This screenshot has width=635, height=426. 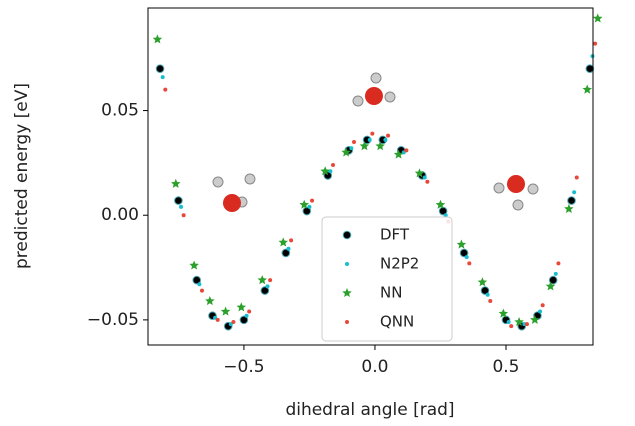 What do you see at coordinates (120, 111) in the screenshot?
I see `y-tick-label: 0.05` at bounding box center [120, 111].